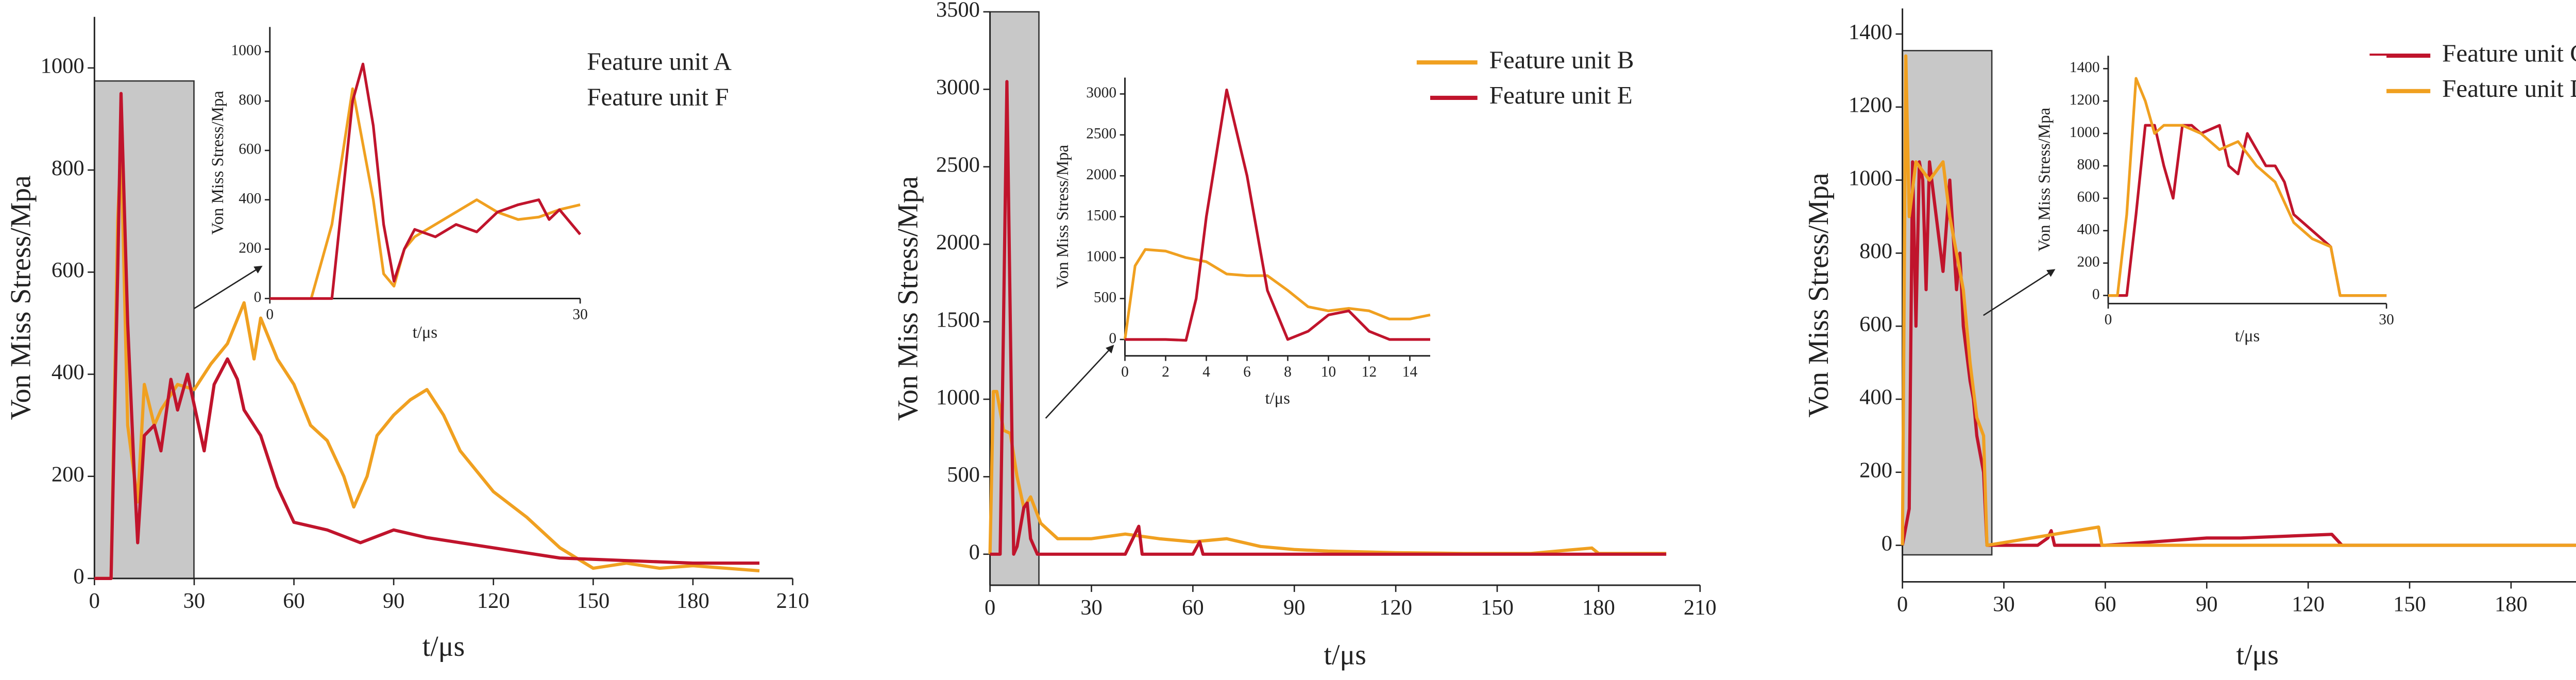  What do you see at coordinates (1247, 372) in the screenshot?
I see `x-tick-label: 6` at bounding box center [1247, 372].